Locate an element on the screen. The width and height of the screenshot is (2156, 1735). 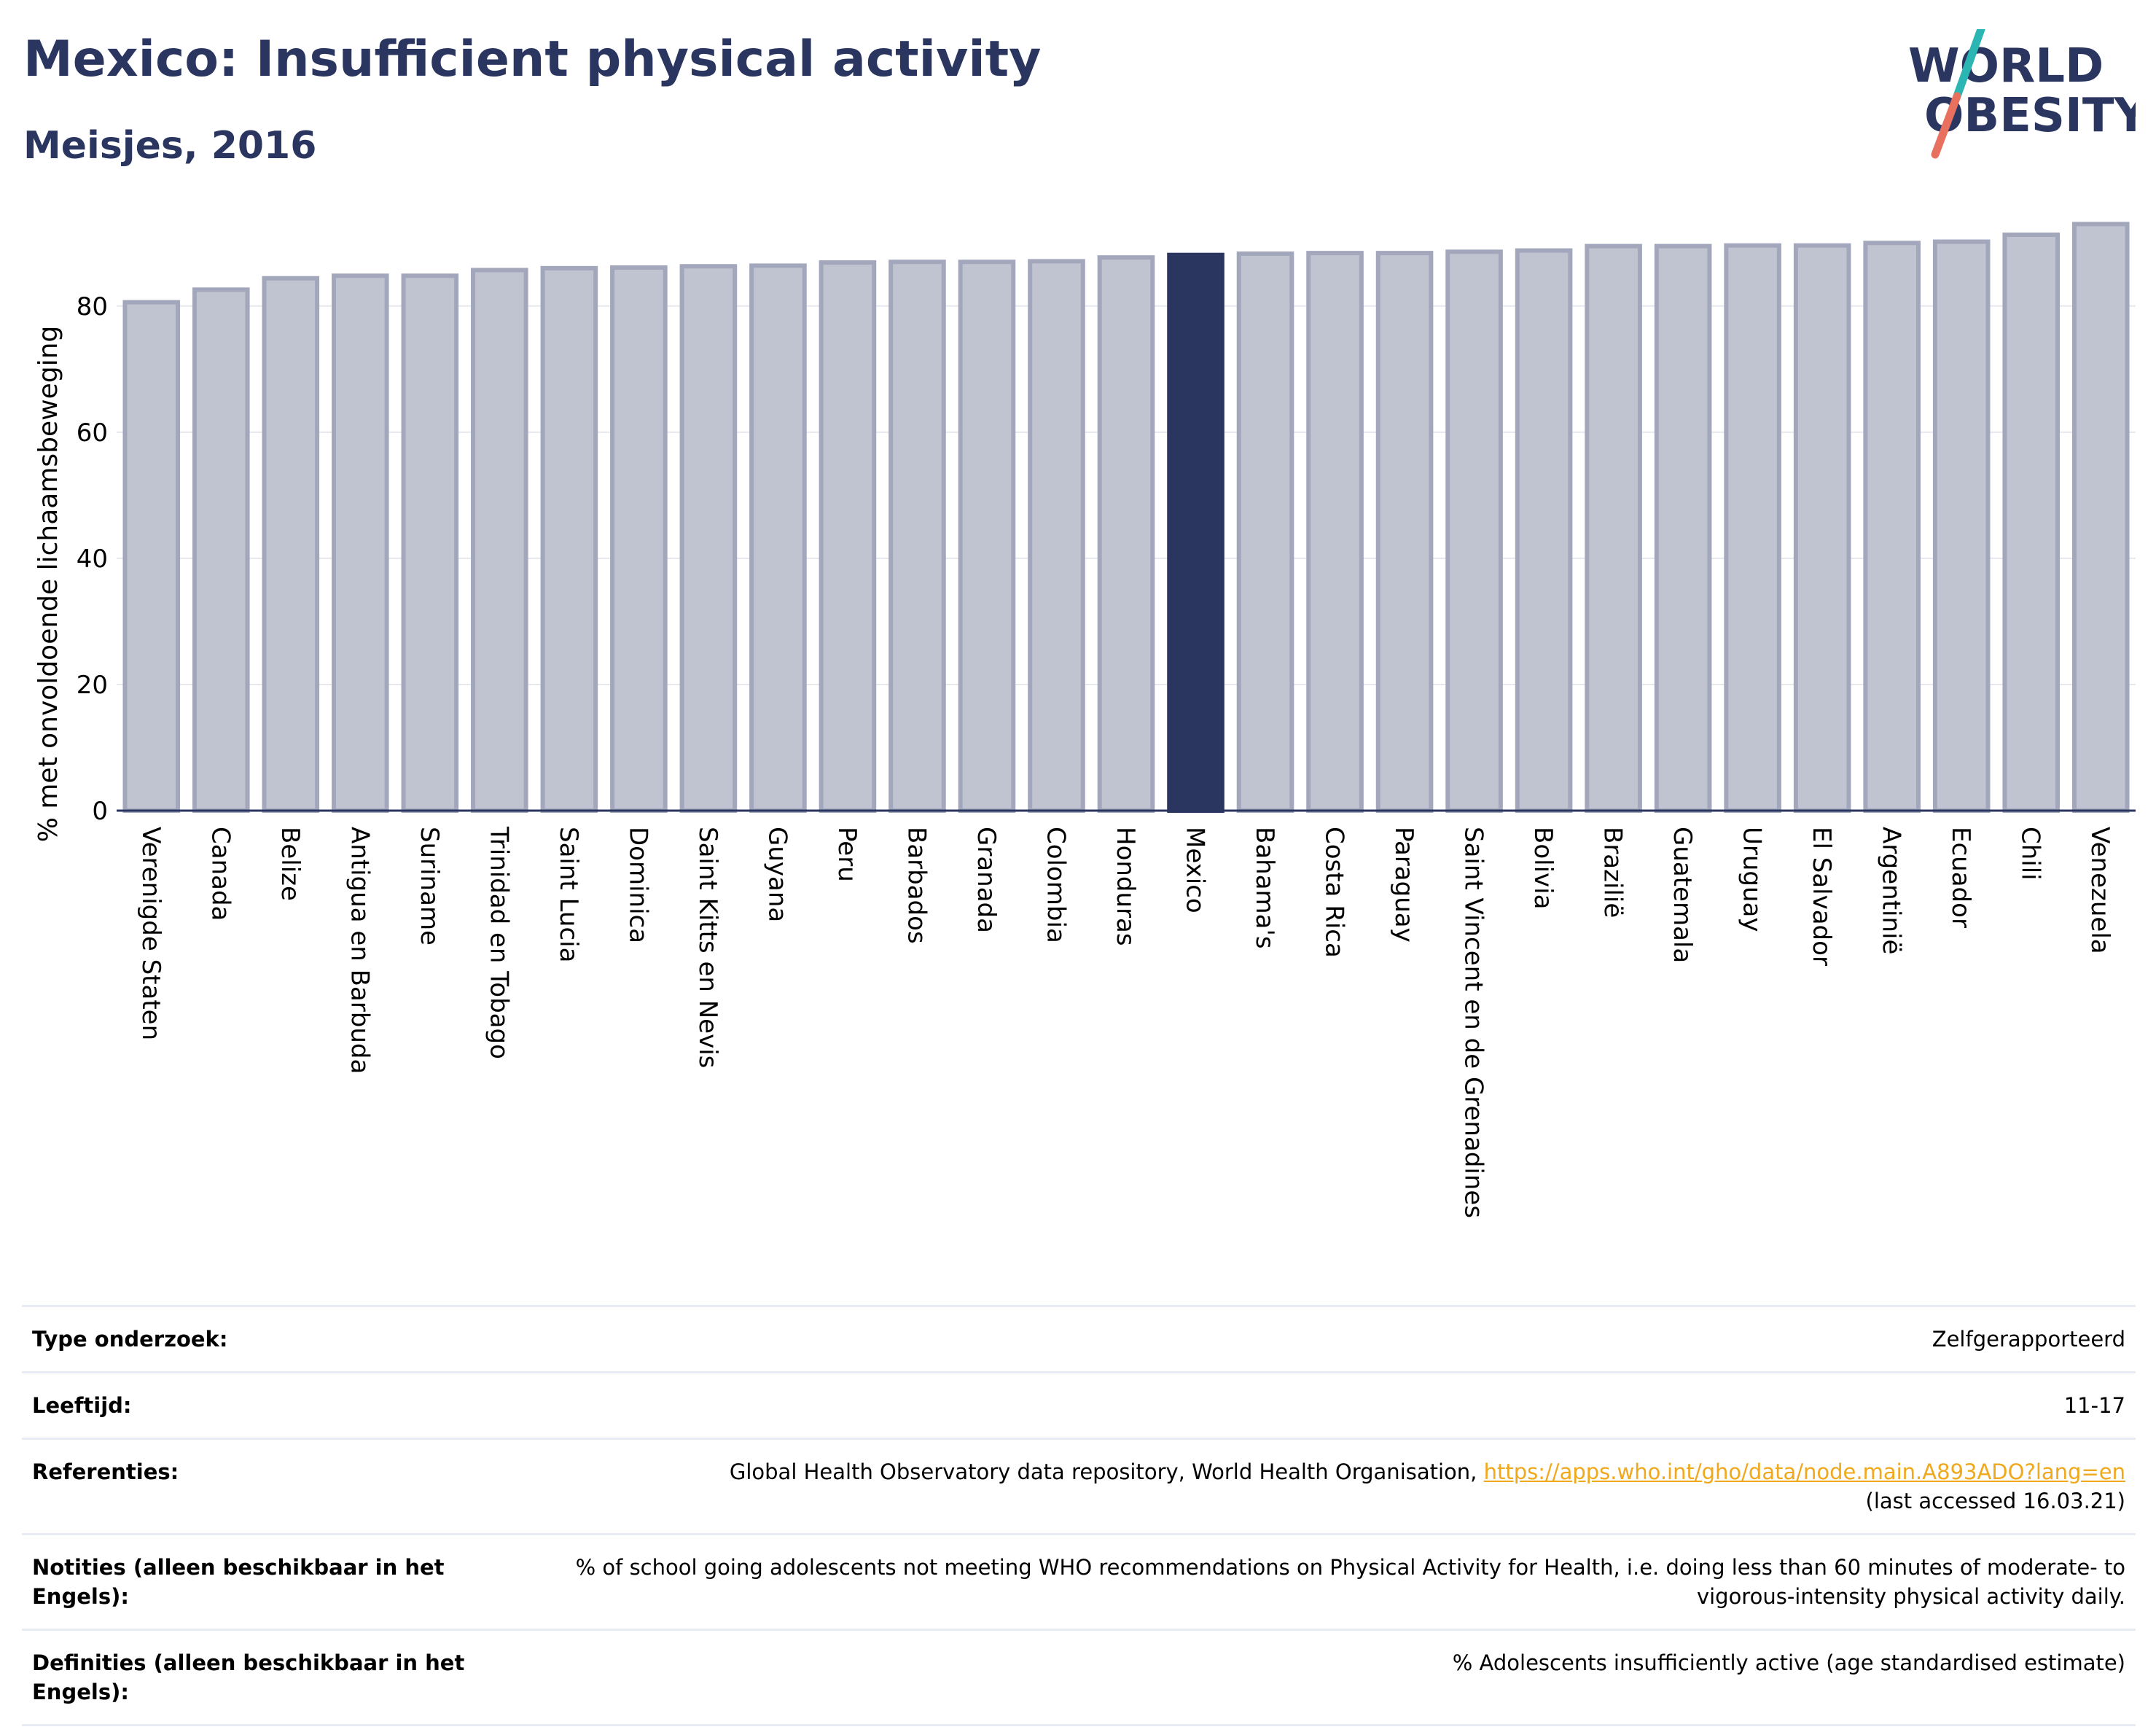
x-tick-label: Guyana is located at coordinates (777, 874).